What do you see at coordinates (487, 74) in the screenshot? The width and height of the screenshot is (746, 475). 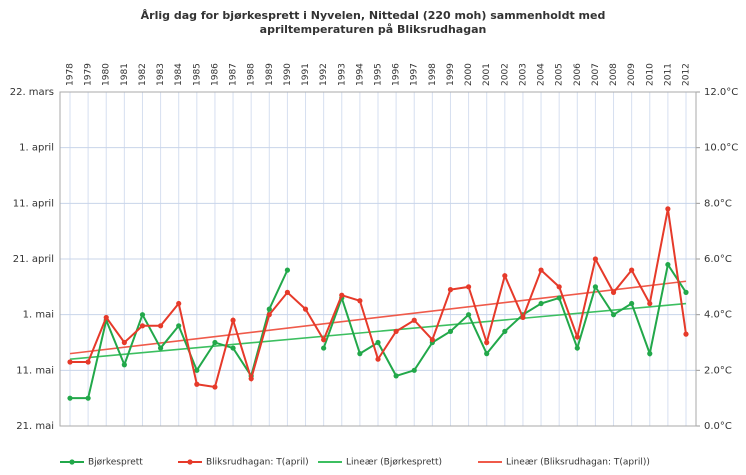 I see `x-tick-label: 2001` at bounding box center [487, 74].